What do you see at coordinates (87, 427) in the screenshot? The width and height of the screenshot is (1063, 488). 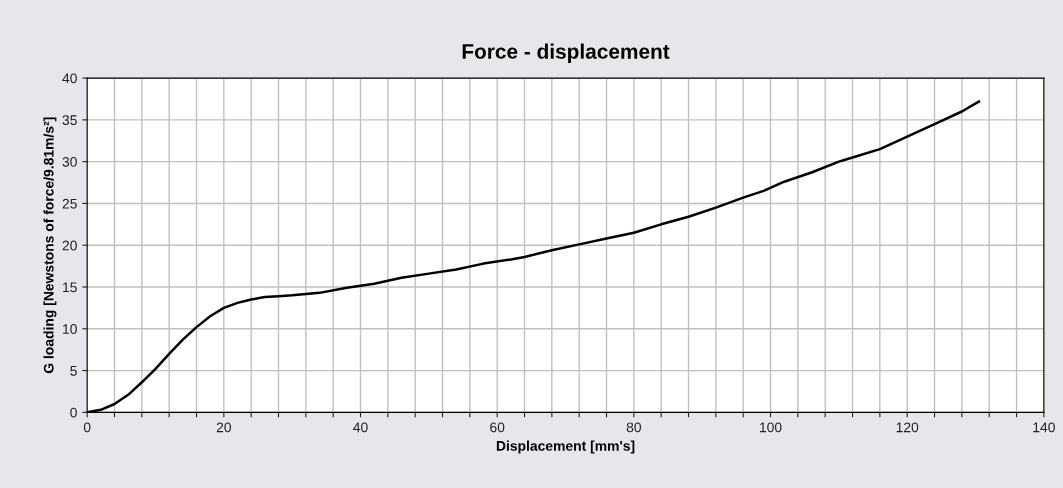 I see `x-tick-label: 0` at bounding box center [87, 427].